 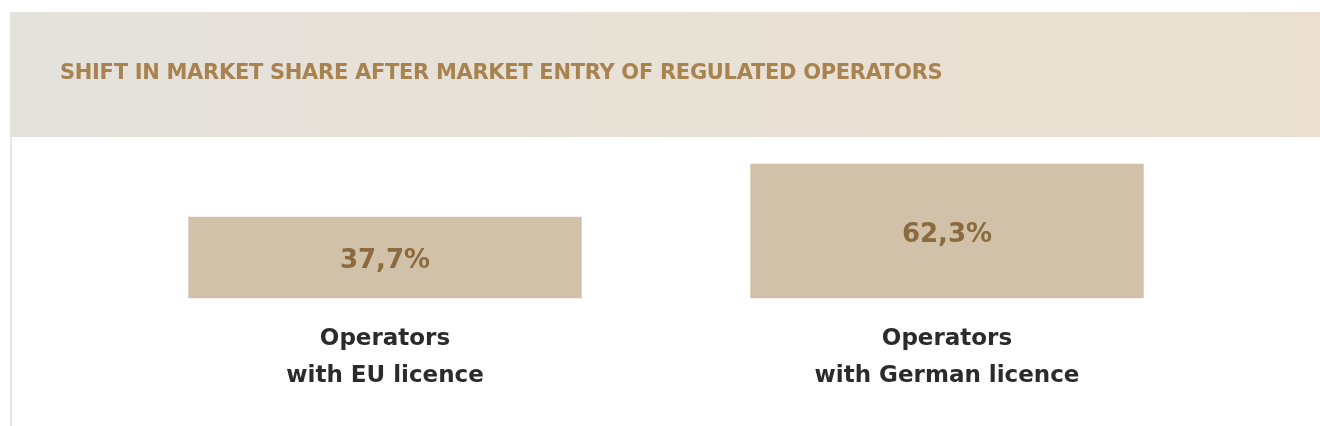 I want to click on data-label: 62,3%, so click(x=947, y=232).